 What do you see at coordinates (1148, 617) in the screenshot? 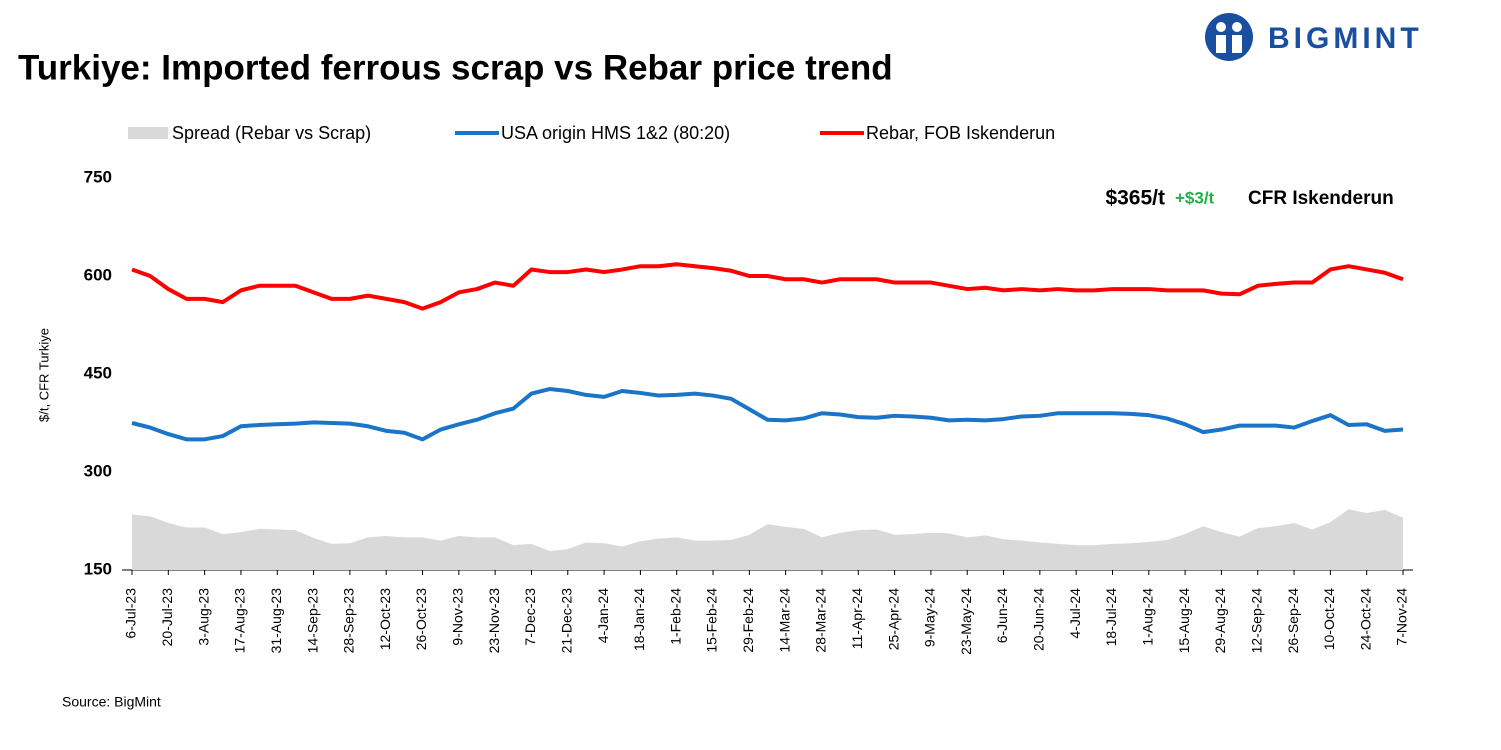
I see `x-tick-label: 1-Aug-24` at bounding box center [1148, 617].